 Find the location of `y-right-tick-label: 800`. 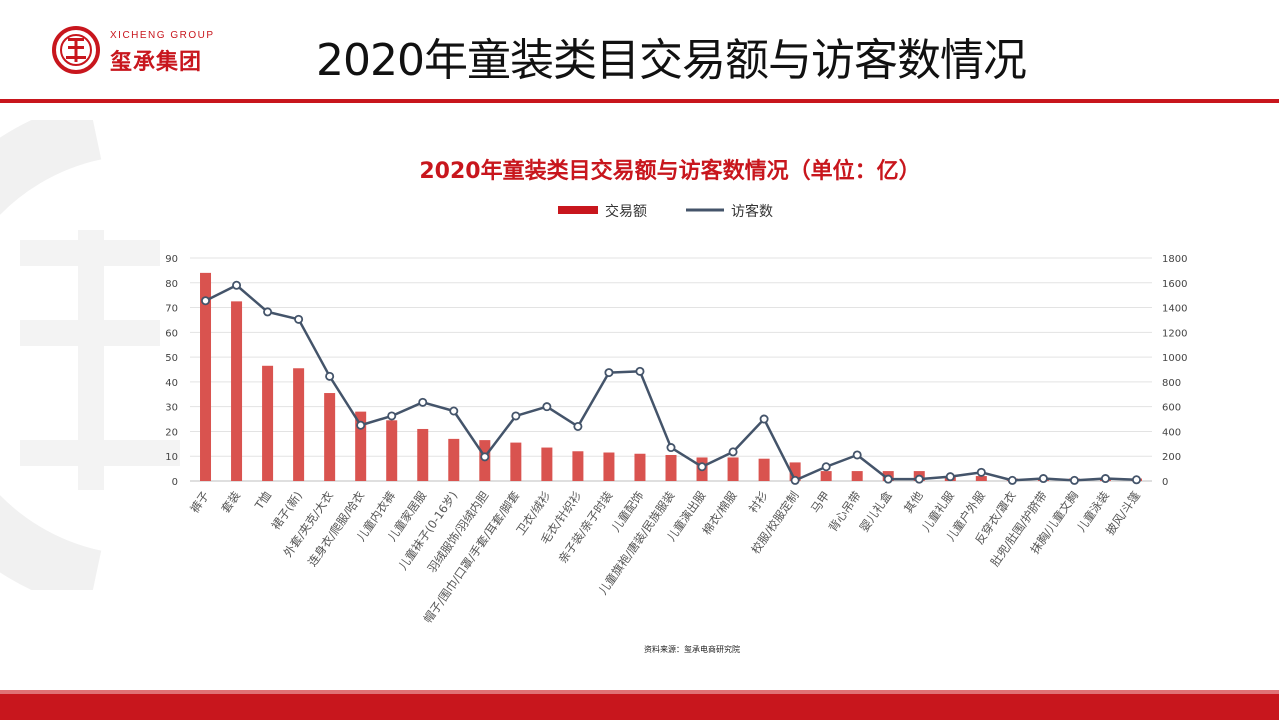

y-right-tick-label: 800 is located at coordinates (1171, 383).